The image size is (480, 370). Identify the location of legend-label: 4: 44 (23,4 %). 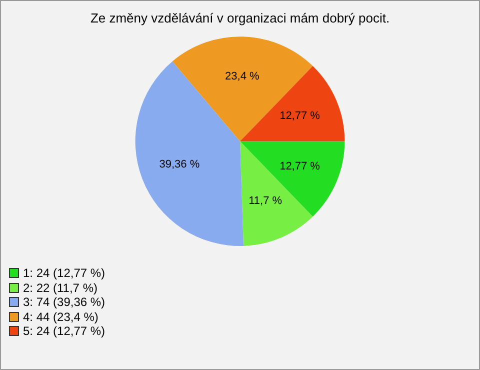
(60, 317).